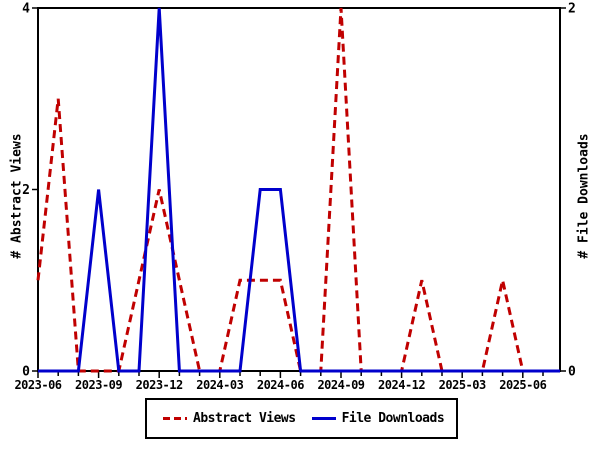 This screenshot has width=600, height=450. What do you see at coordinates (26, 9) in the screenshot?
I see `left-y-tick-label: 4` at bounding box center [26, 9].